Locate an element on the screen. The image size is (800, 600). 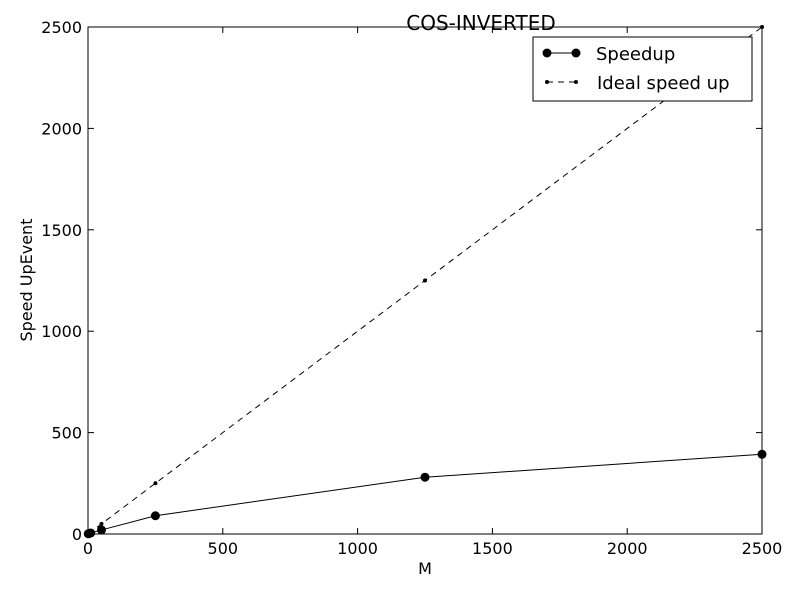
y-tick-label: 2500 is located at coordinates (61, 27).